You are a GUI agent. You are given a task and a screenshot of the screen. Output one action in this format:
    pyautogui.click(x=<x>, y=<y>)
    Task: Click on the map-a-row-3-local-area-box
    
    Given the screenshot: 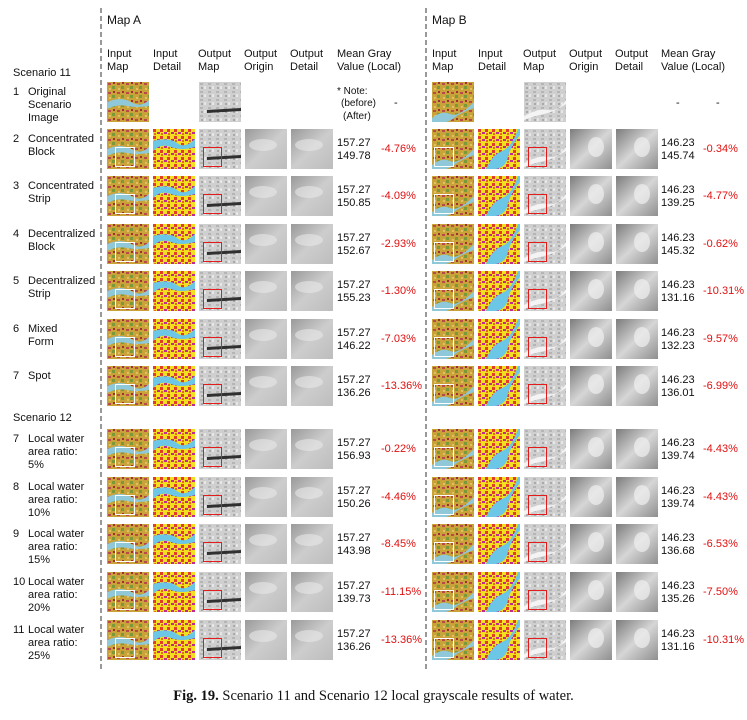 What is the action you would take?
    pyautogui.click(x=212, y=252)
    